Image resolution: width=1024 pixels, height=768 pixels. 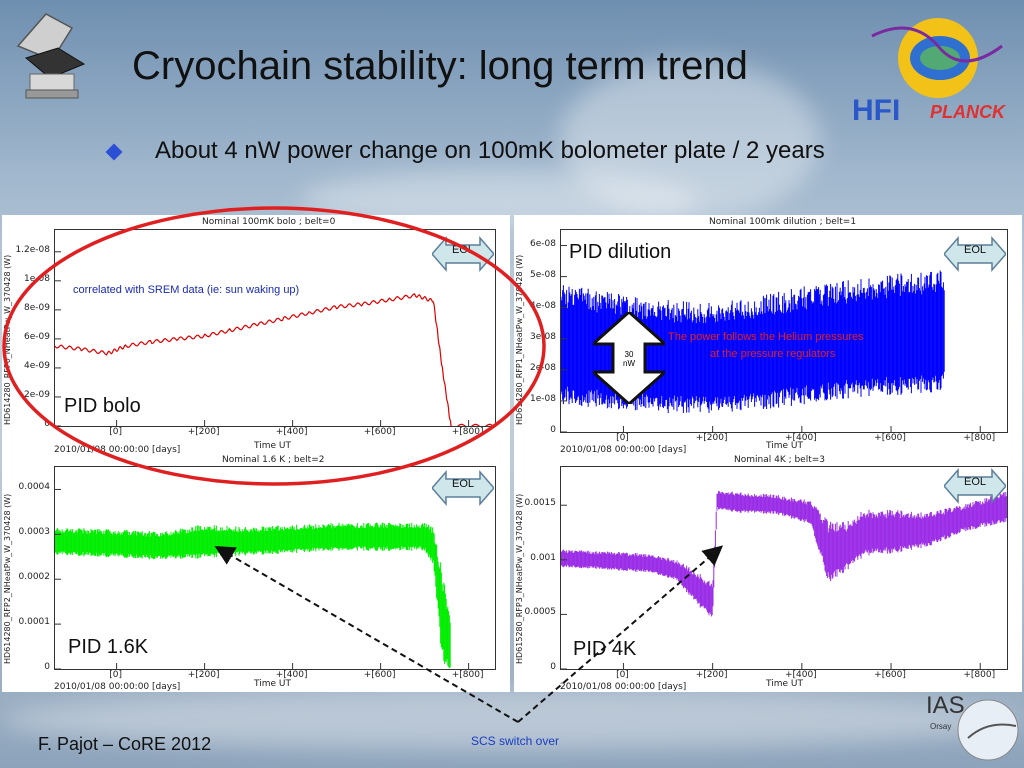 What do you see at coordinates (34, 487) in the screenshot?
I see `y-tick-label: 0.0004` at bounding box center [34, 487].